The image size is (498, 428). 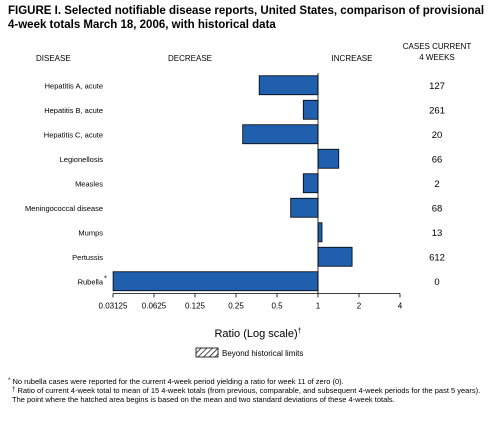 I want to click on x-tick-label-1: 0.0625, so click(x=154, y=306).